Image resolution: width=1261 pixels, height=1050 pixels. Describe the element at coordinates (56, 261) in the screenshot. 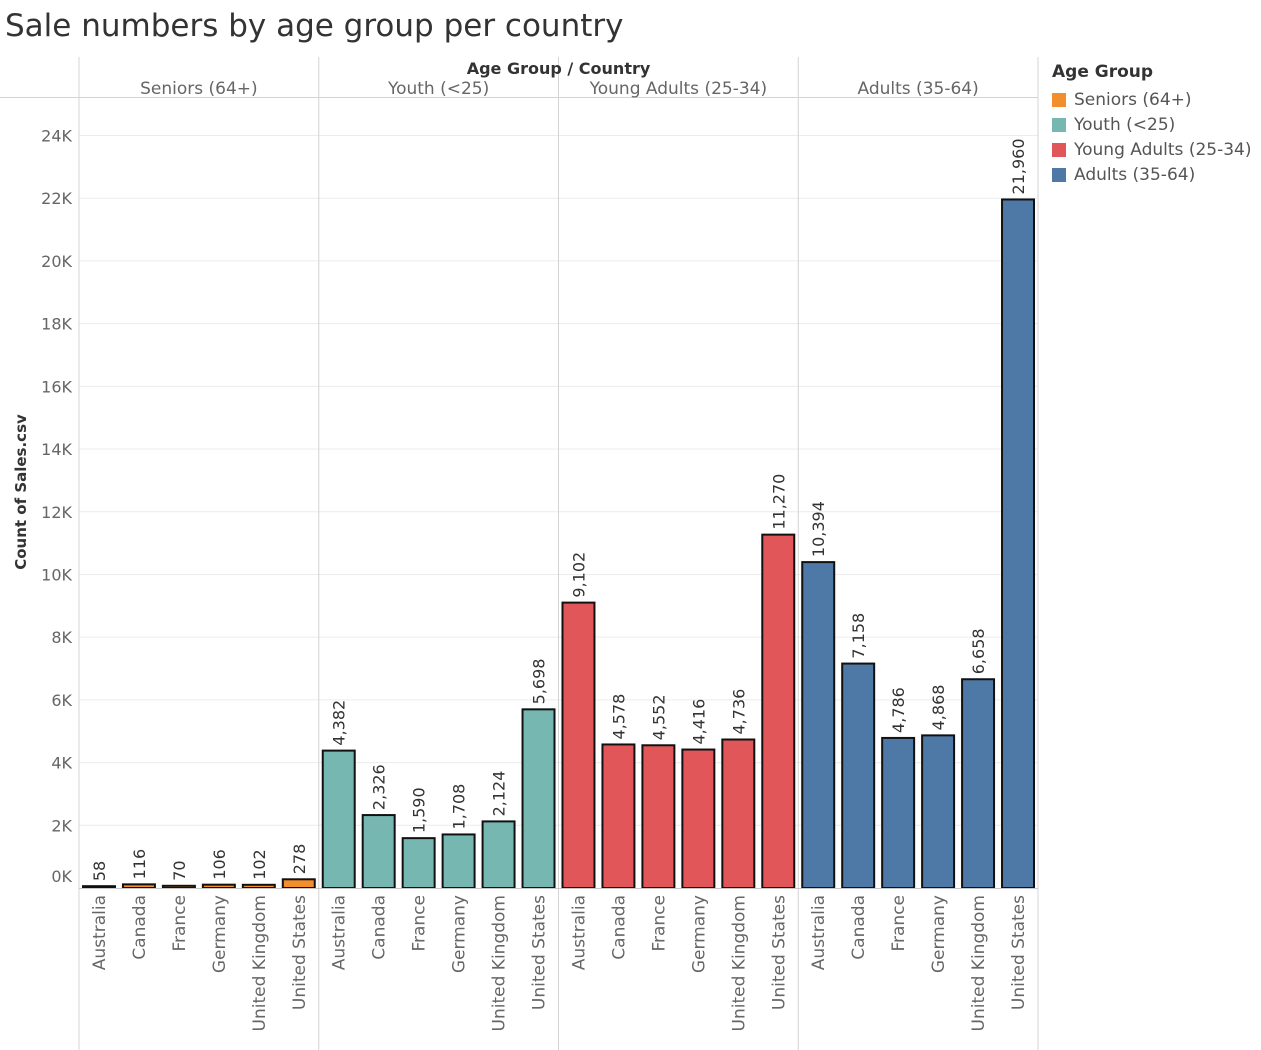

I see `y-tick-label: 20K` at that location.